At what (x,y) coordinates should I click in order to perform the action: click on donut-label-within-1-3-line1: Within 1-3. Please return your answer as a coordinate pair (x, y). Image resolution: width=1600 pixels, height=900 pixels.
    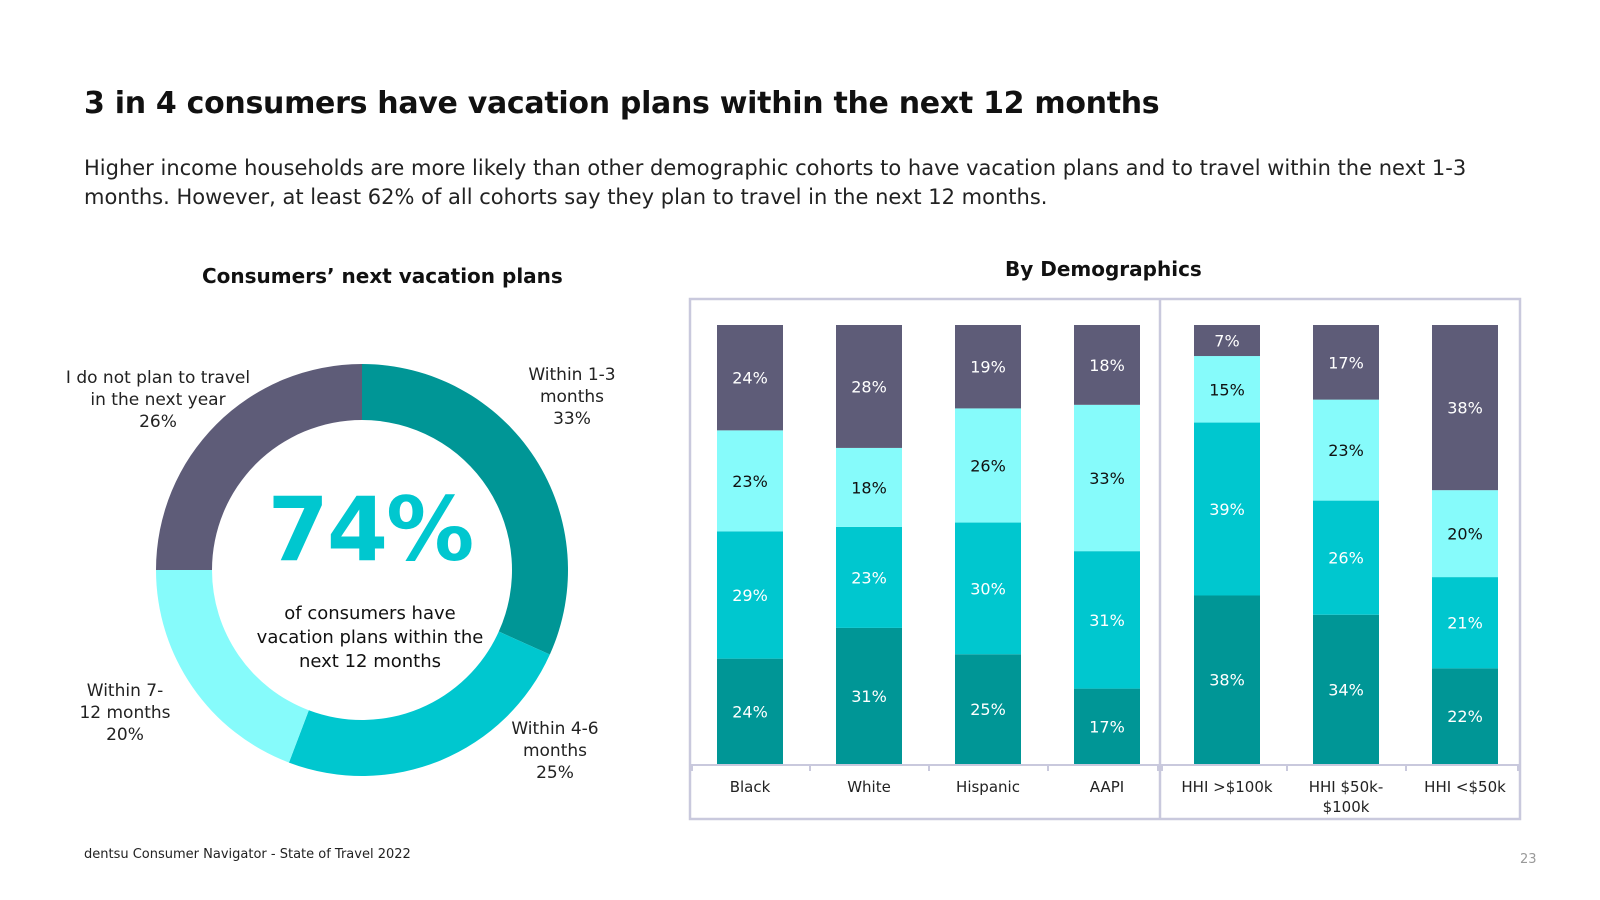
    Looking at the image, I should click on (572, 375).